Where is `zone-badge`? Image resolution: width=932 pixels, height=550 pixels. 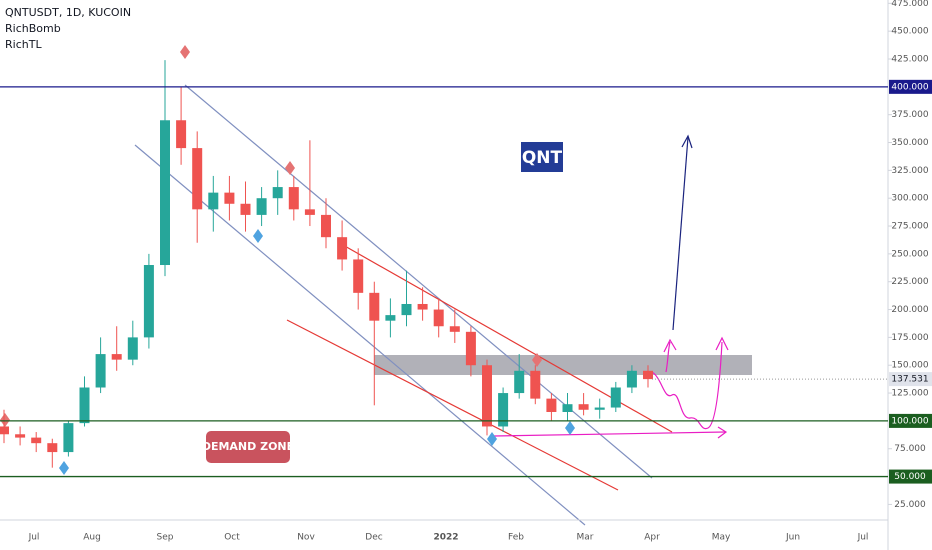 zone-badge is located at coordinates (248, 447).